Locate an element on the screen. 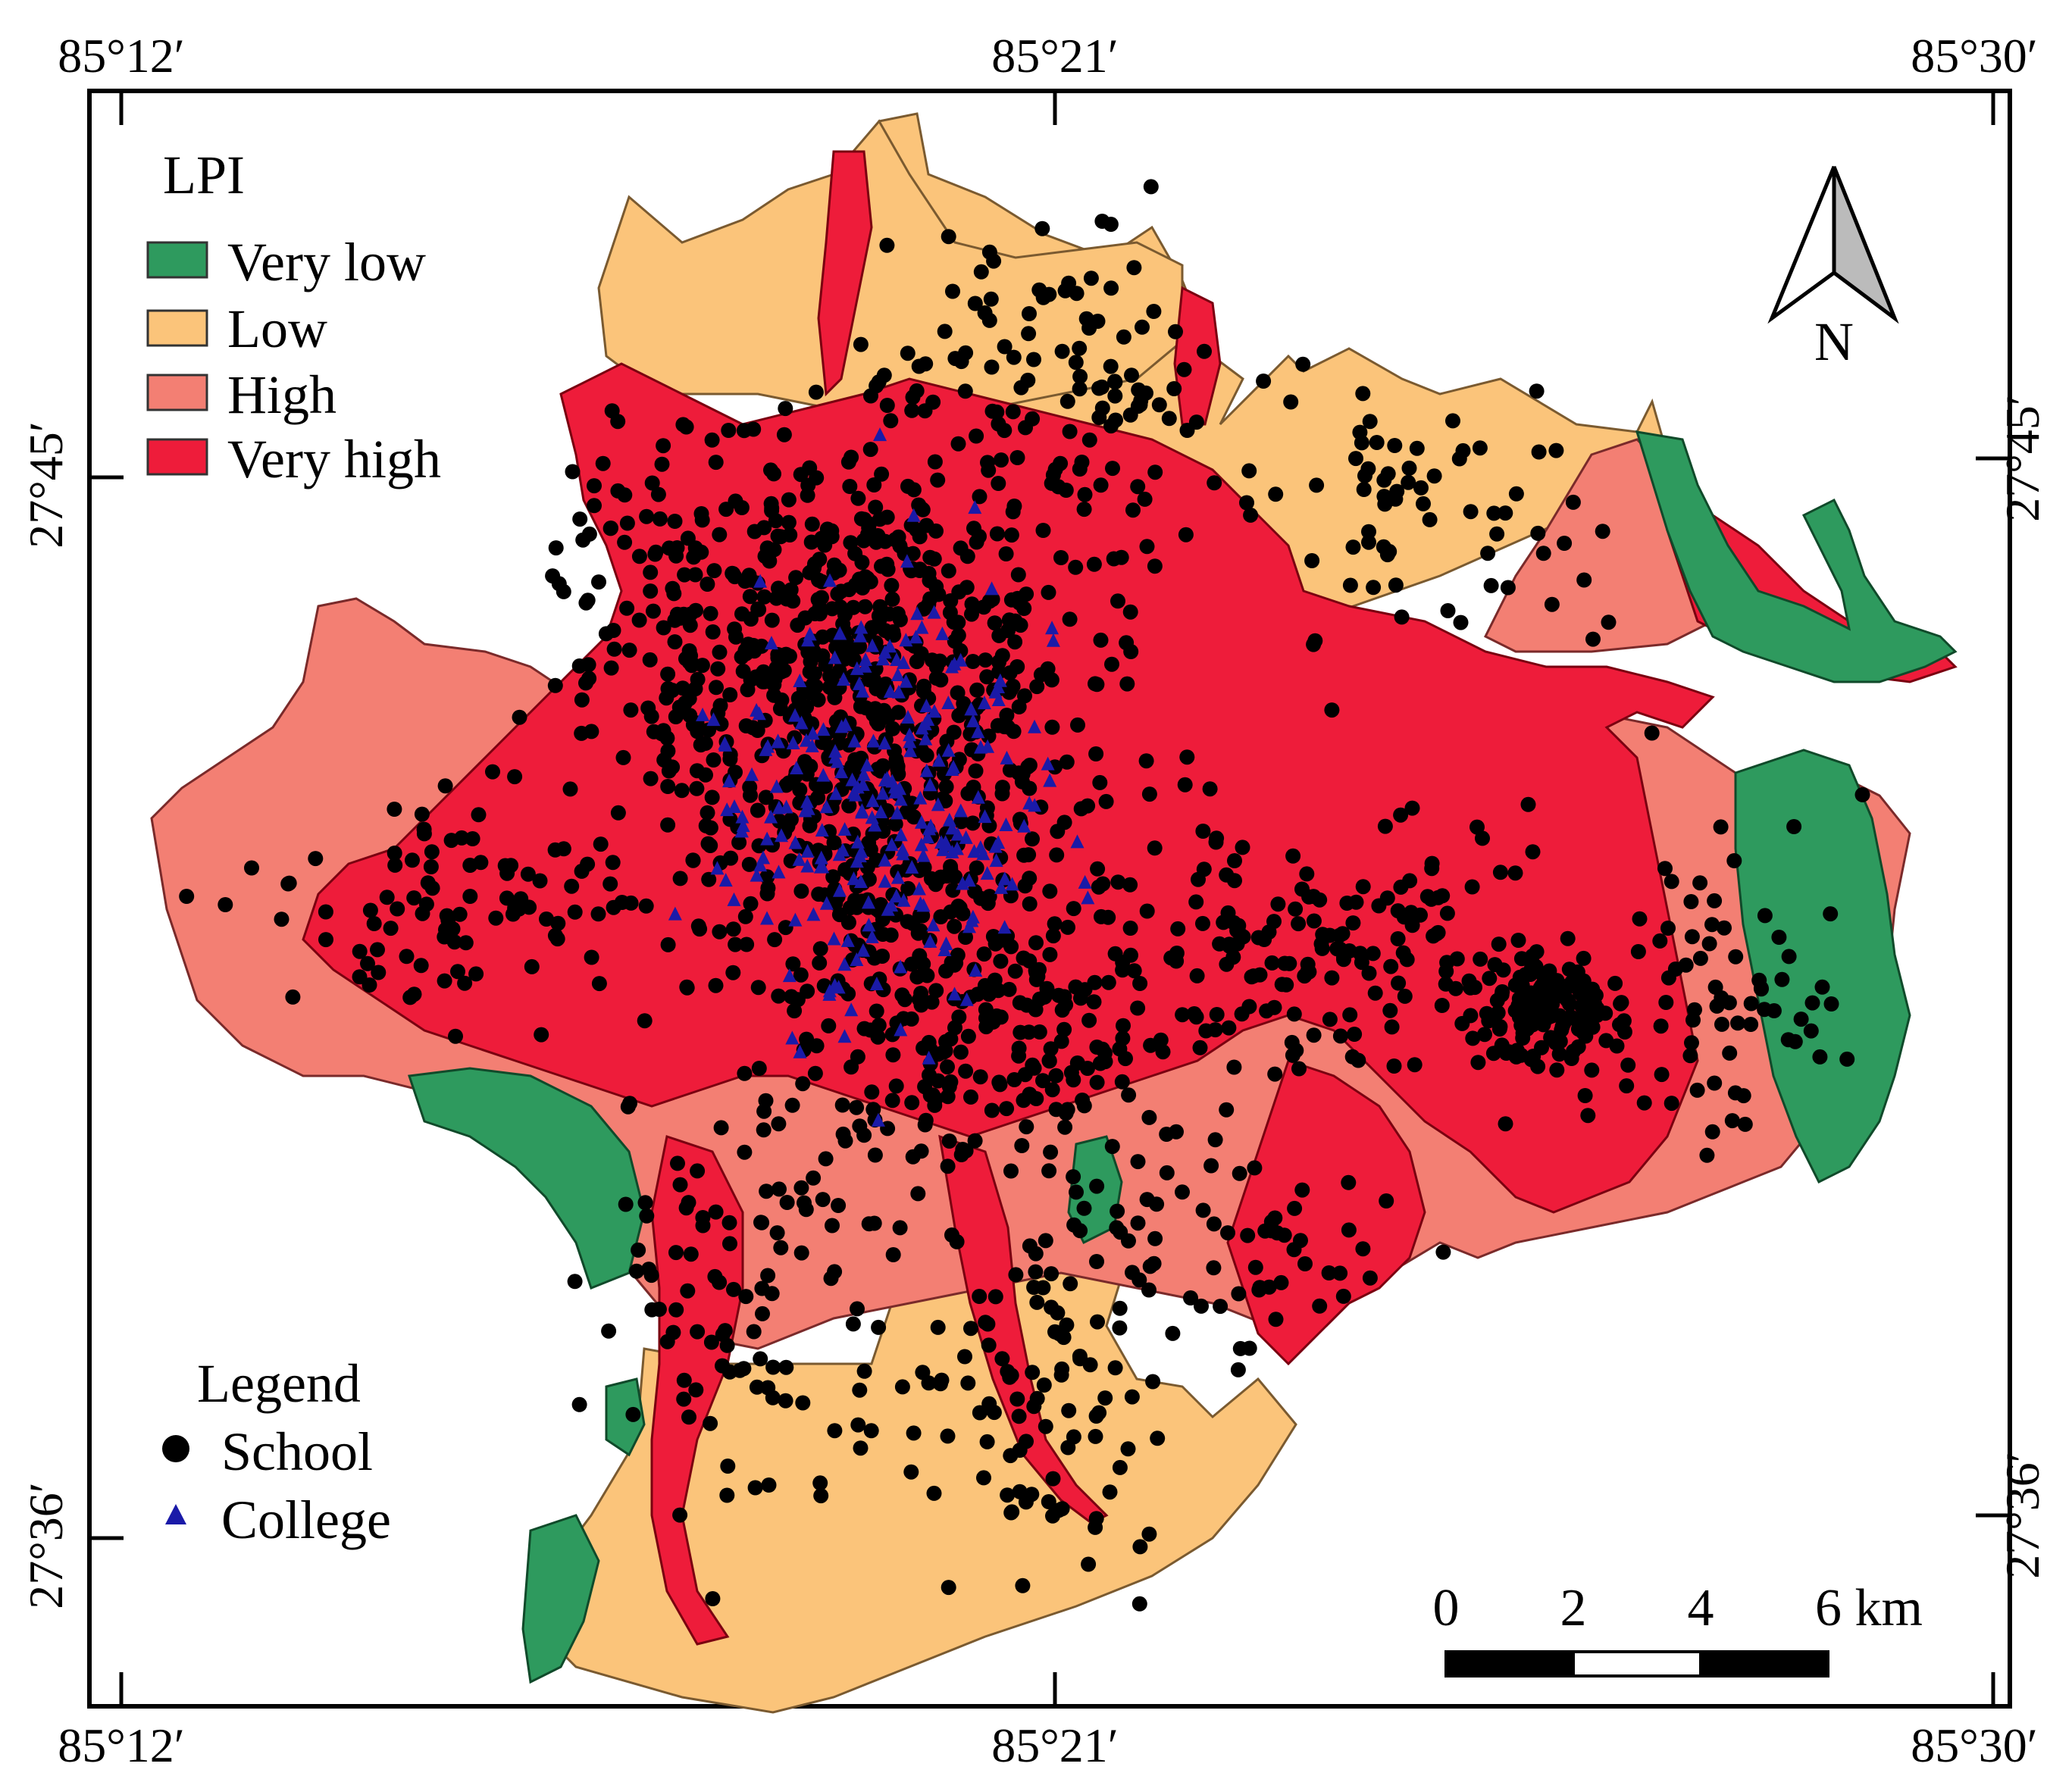 Image resolution: width=2072 pixels, height=1776 pixels. lpi-legend-title: LPI is located at coordinates (204, 175).